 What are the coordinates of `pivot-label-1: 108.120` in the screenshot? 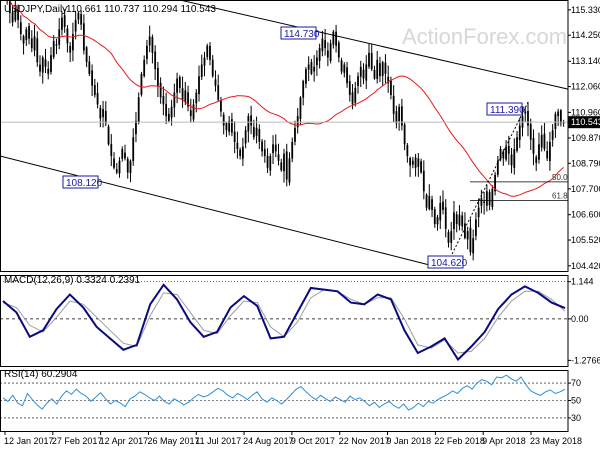 It's located at (84, 183).